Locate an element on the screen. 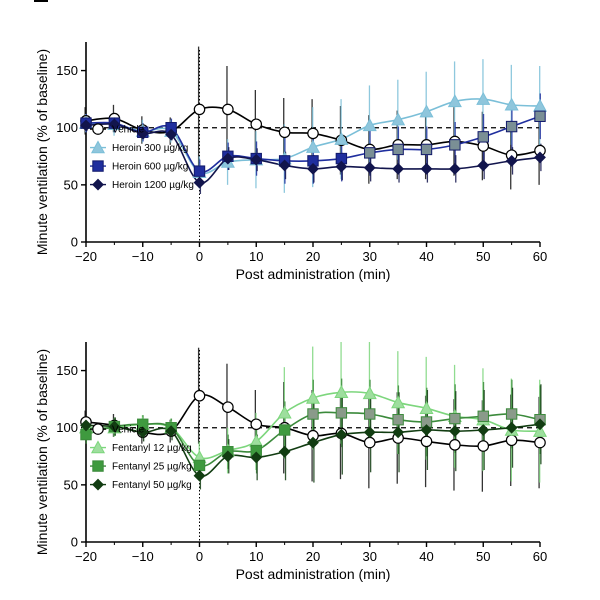 Image resolution: width=600 pixels, height=600 pixels. x-tick-label: 10 is located at coordinates (256, 256).